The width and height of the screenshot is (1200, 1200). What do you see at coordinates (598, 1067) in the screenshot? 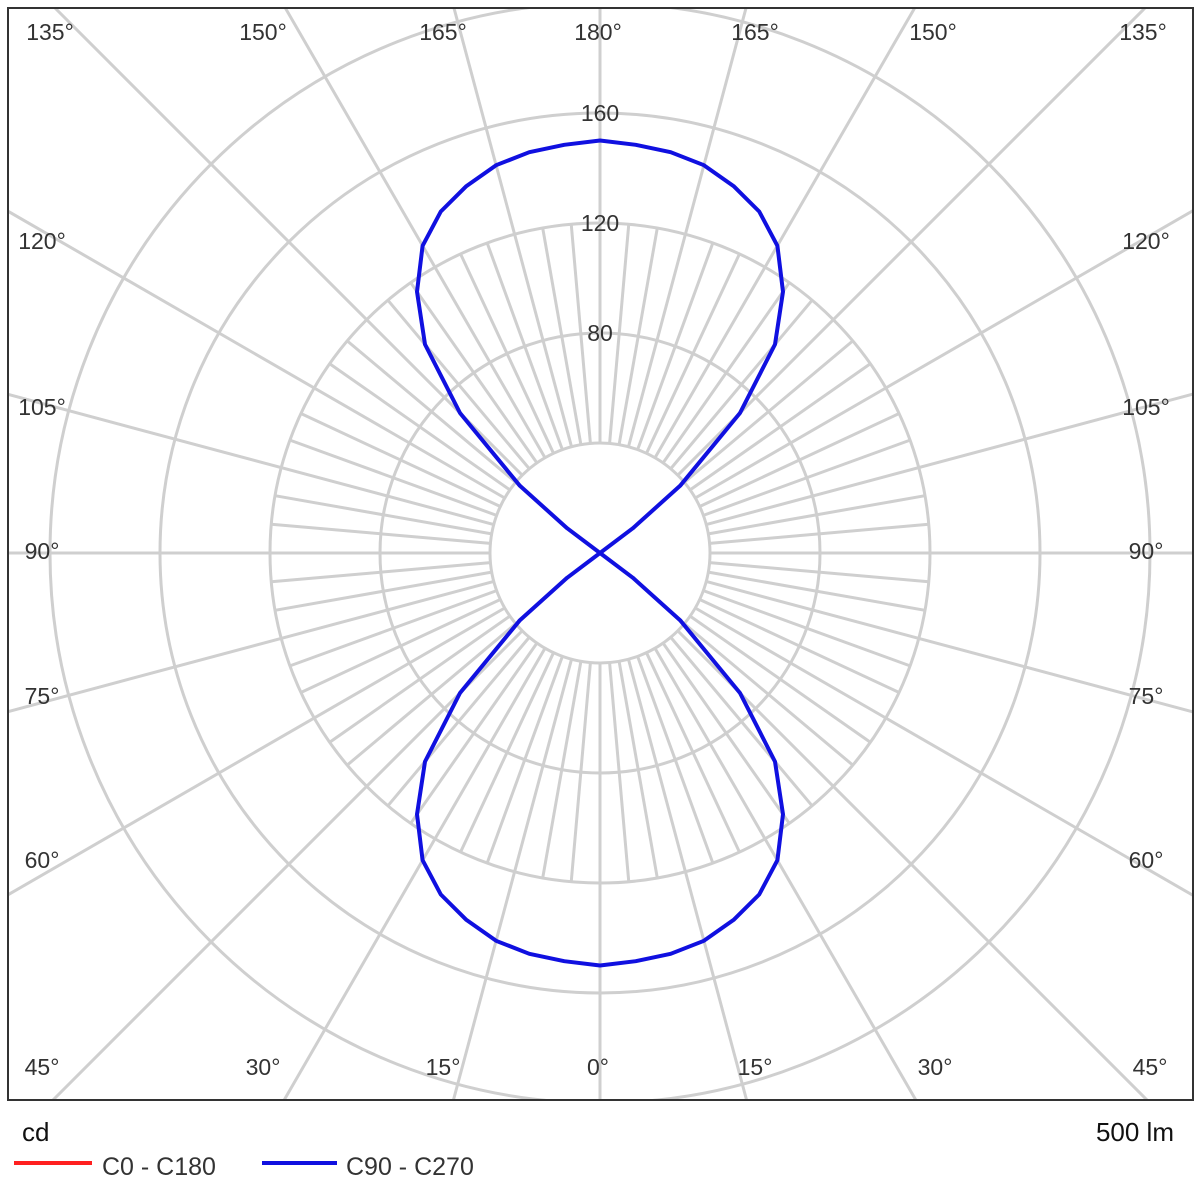
I see `angle-label: 0°` at bounding box center [598, 1067].